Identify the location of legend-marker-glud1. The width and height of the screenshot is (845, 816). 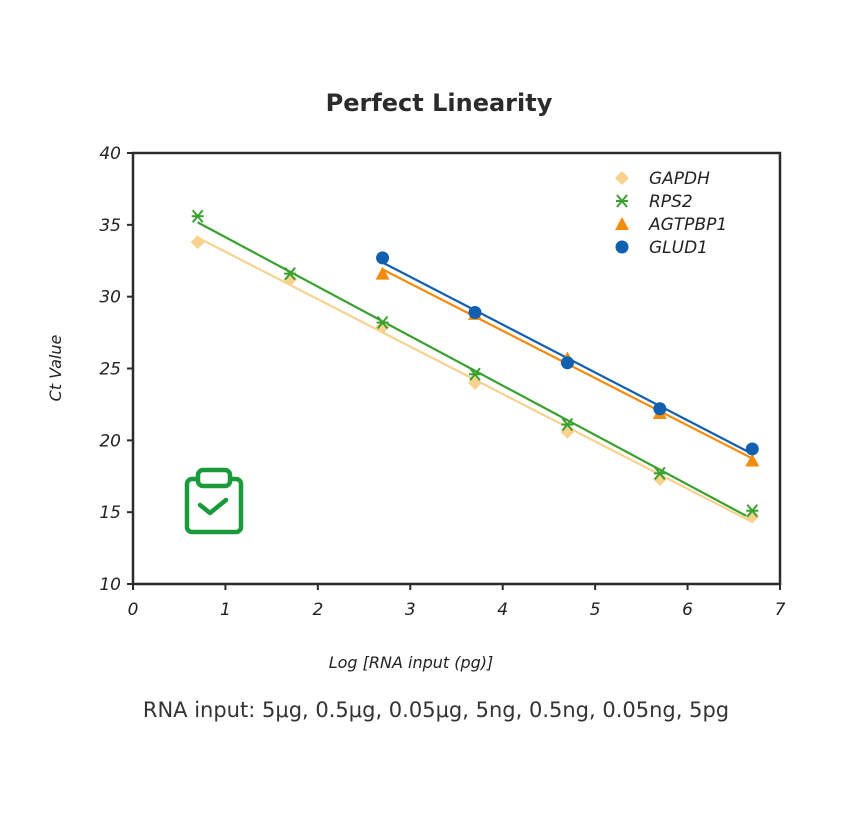
(622, 247).